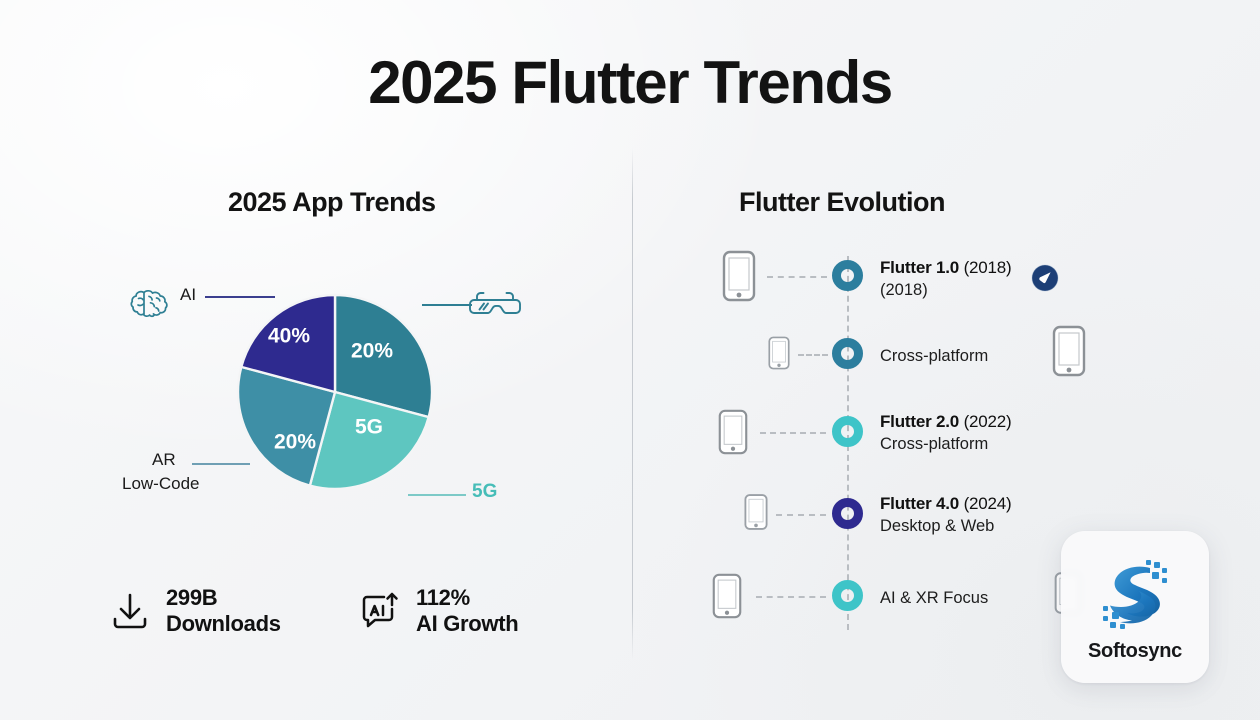  I want to click on vr-goggles-icon, so click(495, 303).